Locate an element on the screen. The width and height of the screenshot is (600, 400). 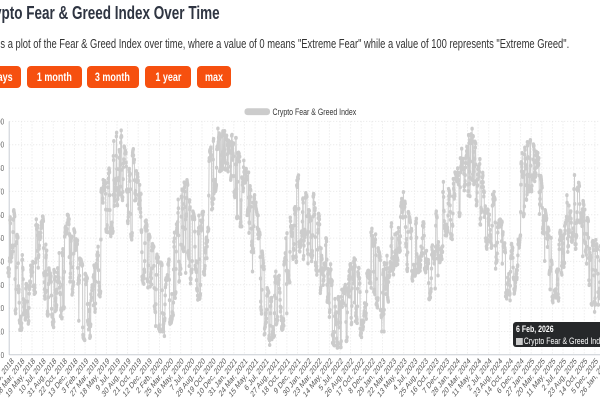
svg-text: 0 is located at coordinates (2, 355).